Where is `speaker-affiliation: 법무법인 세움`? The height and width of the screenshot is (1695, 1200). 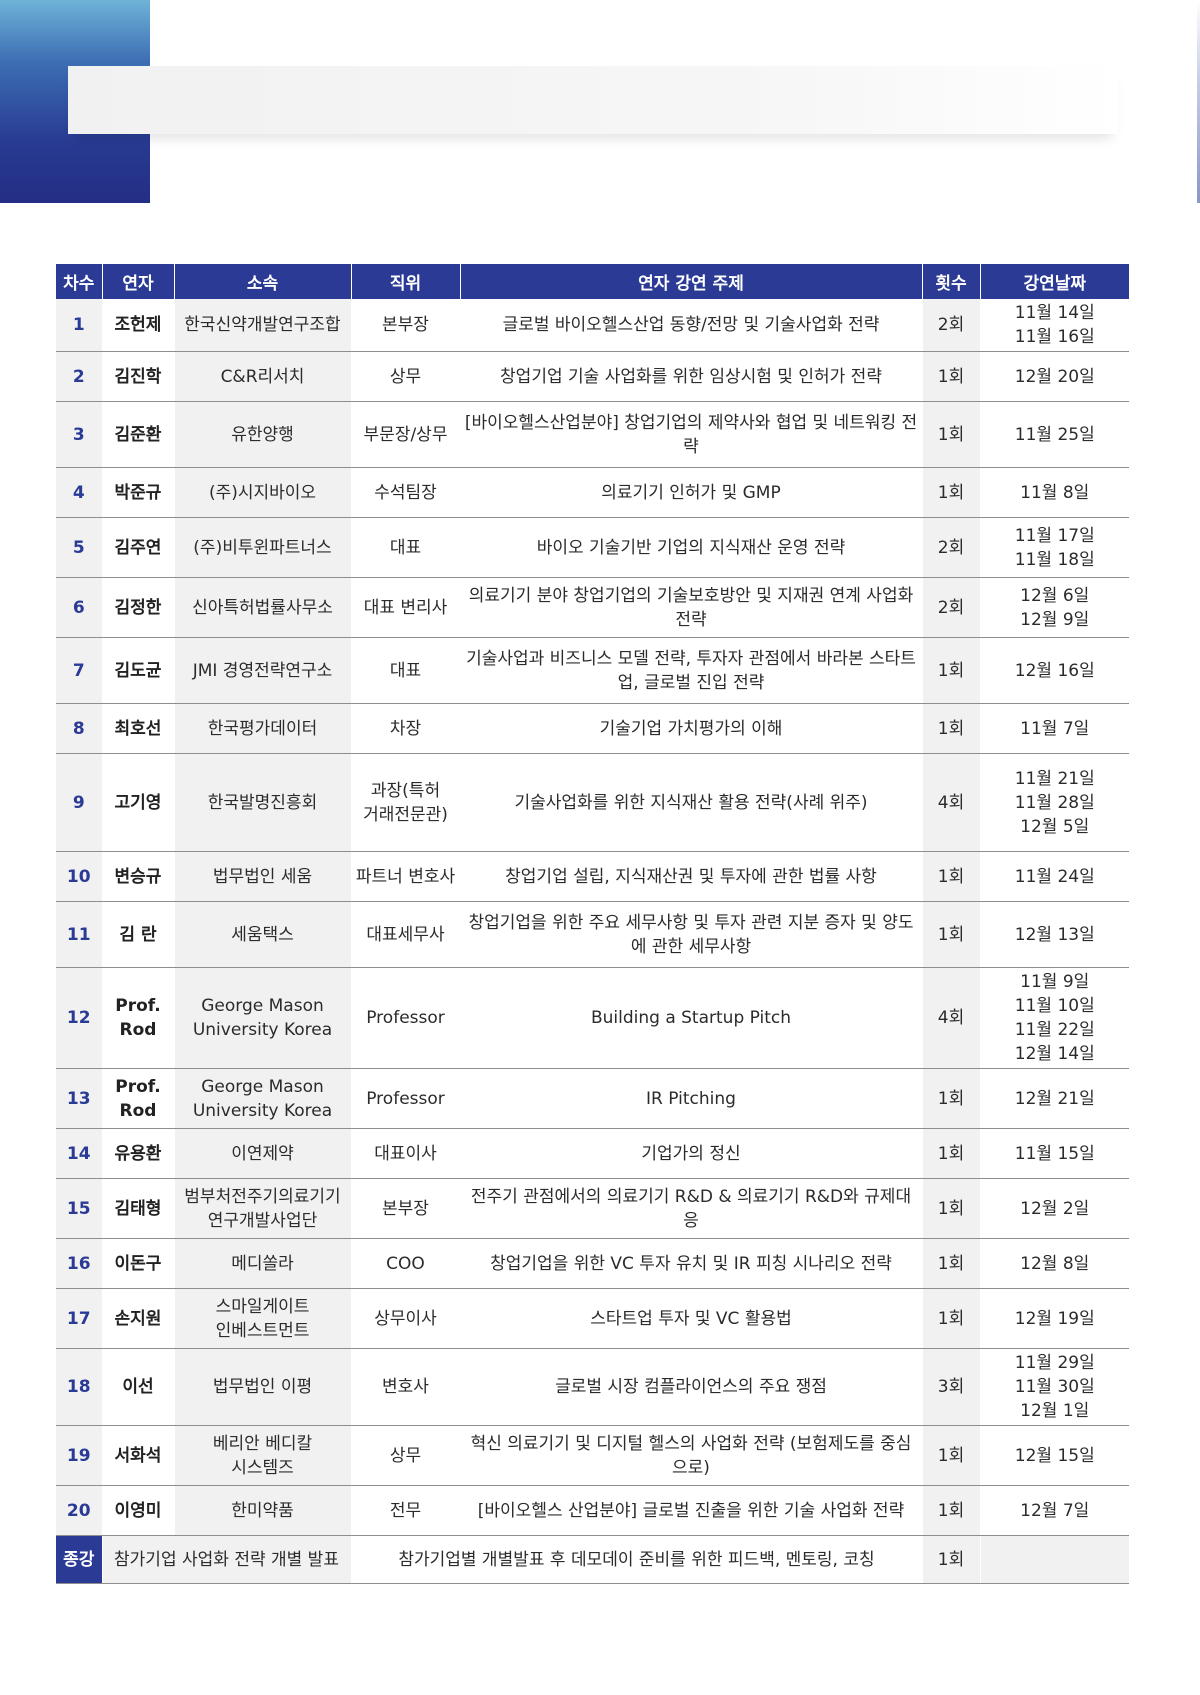
speaker-affiliation: 법무법인 세움 is located at coordinates (262, 876).